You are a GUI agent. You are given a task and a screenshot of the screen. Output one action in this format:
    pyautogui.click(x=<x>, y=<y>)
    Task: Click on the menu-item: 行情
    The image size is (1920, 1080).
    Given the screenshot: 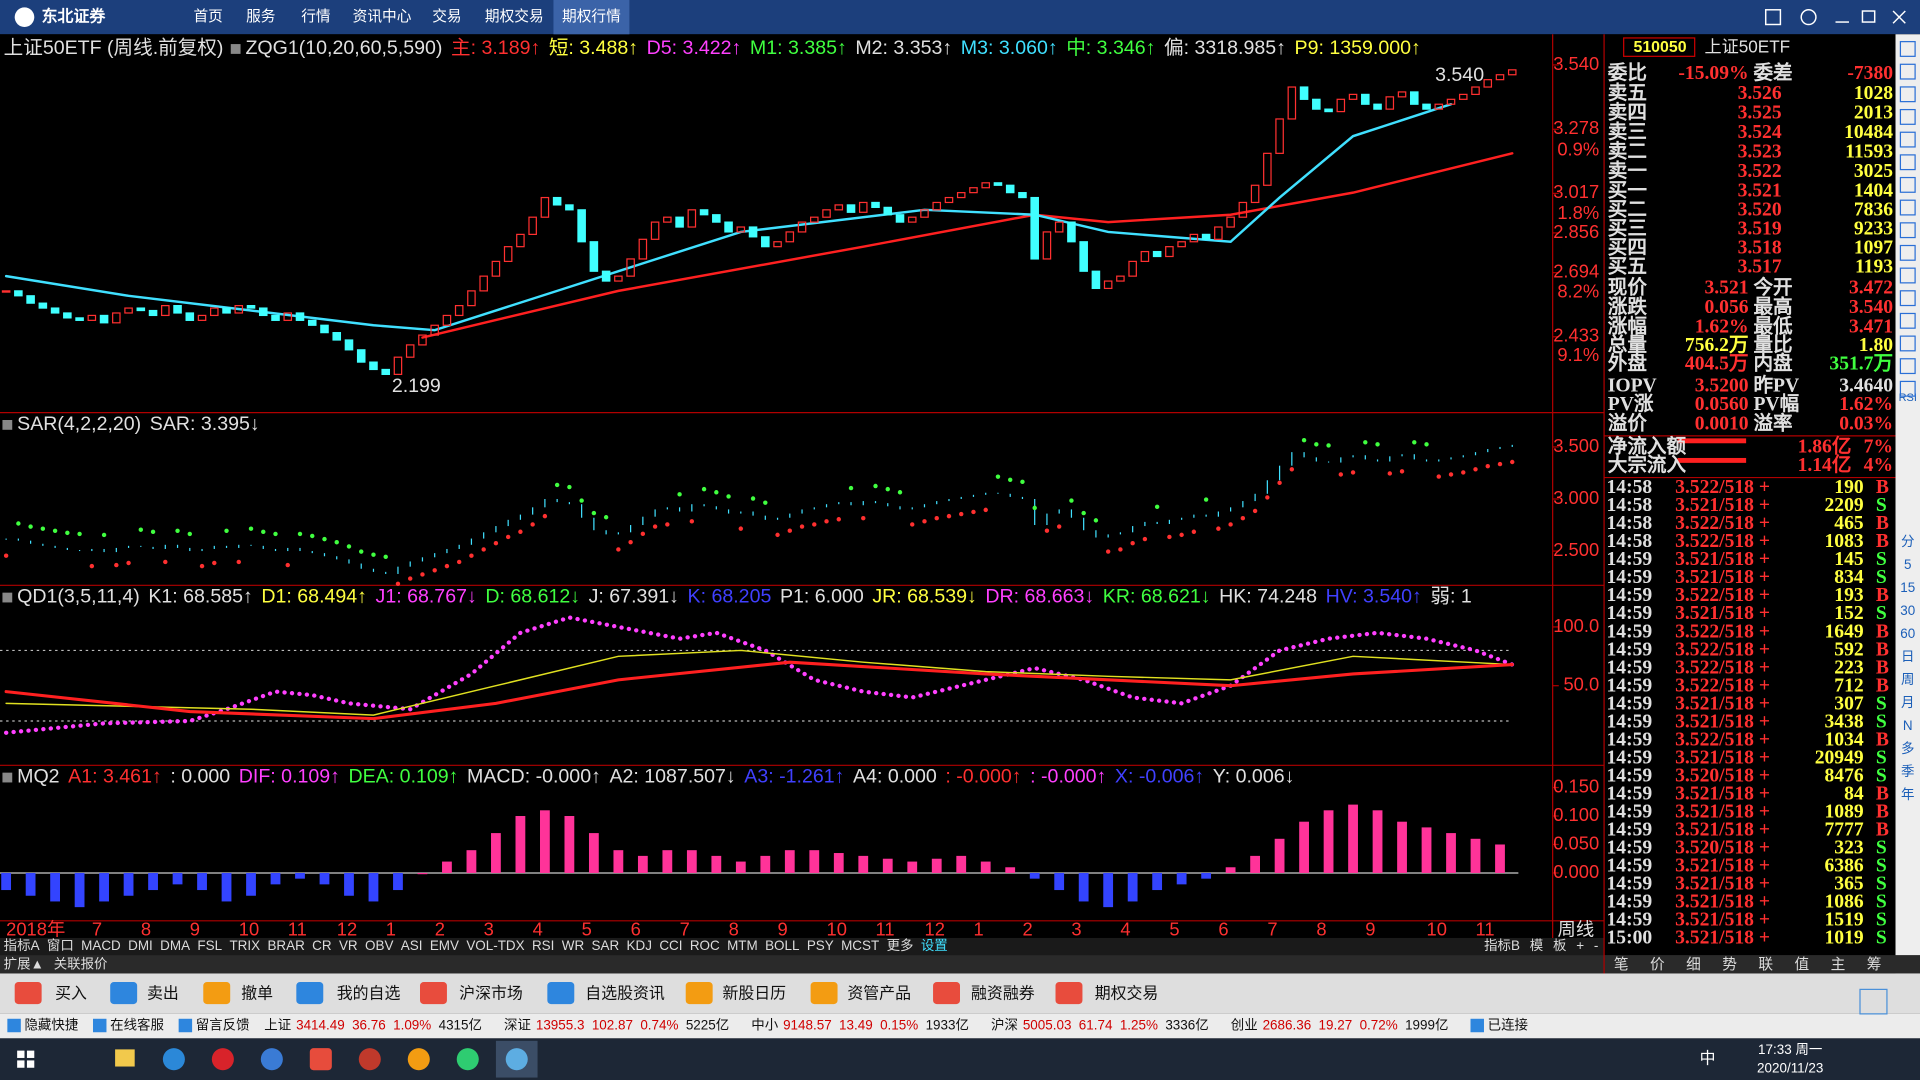 What is the action you would take?
    pyautogui.click(x=316, y=16)
    